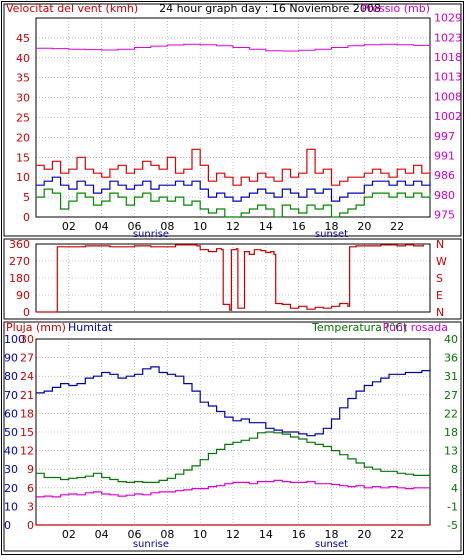 The height and width of the screenshot is (560, 465). I want to click on humidity-tick-label: 60, so click(11, 413).